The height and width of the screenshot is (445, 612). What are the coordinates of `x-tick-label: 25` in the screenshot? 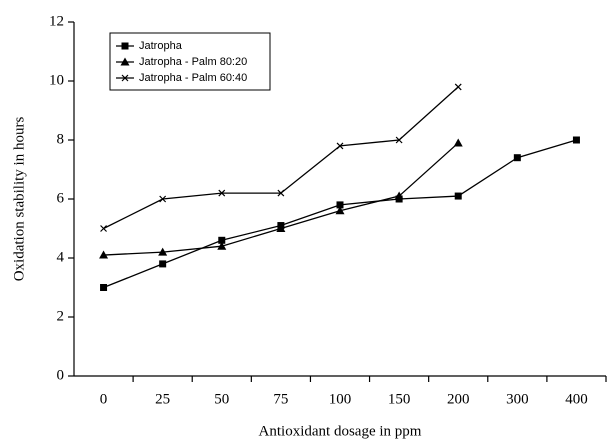 It's located at (162, 399).